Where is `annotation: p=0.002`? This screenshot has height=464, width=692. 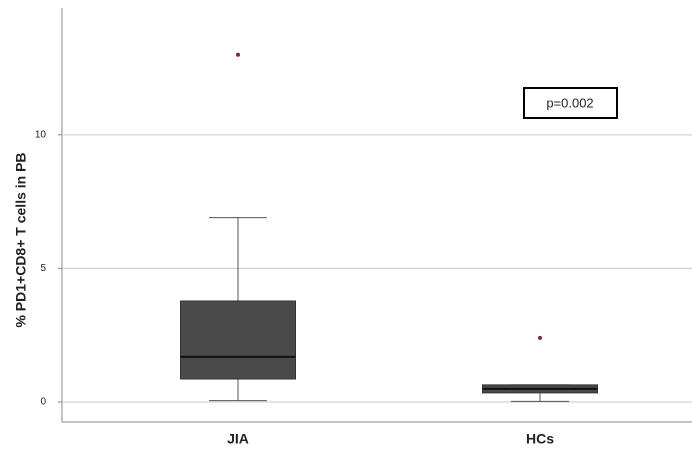
annotation: p=0.002 is located at coordinates (569, 102).